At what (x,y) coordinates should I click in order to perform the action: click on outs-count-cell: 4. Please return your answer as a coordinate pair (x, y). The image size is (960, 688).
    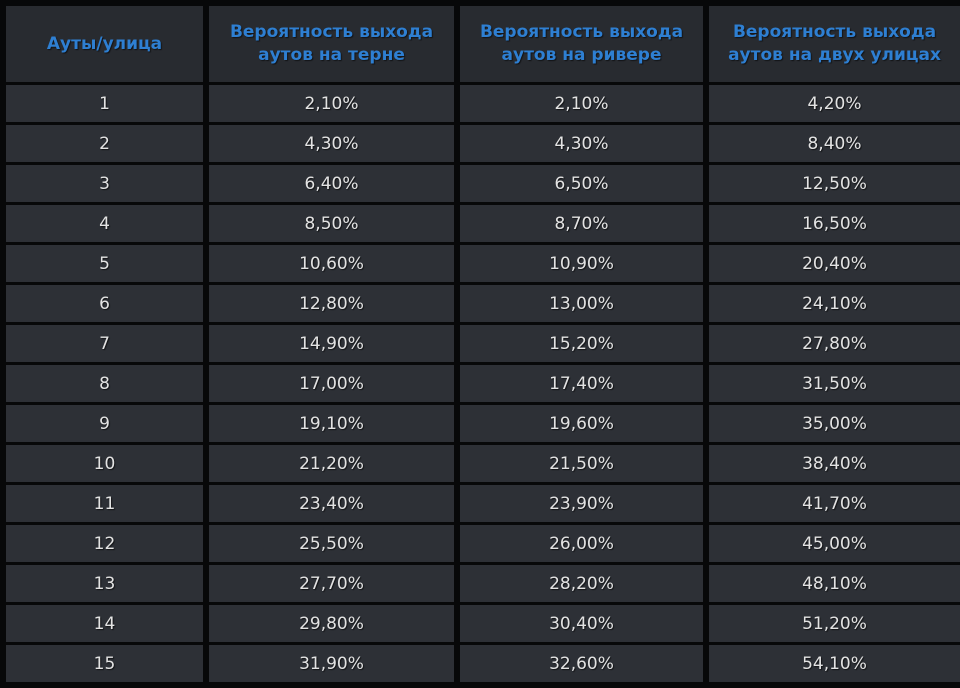
    Looking at the image, I should click on (104, 223).